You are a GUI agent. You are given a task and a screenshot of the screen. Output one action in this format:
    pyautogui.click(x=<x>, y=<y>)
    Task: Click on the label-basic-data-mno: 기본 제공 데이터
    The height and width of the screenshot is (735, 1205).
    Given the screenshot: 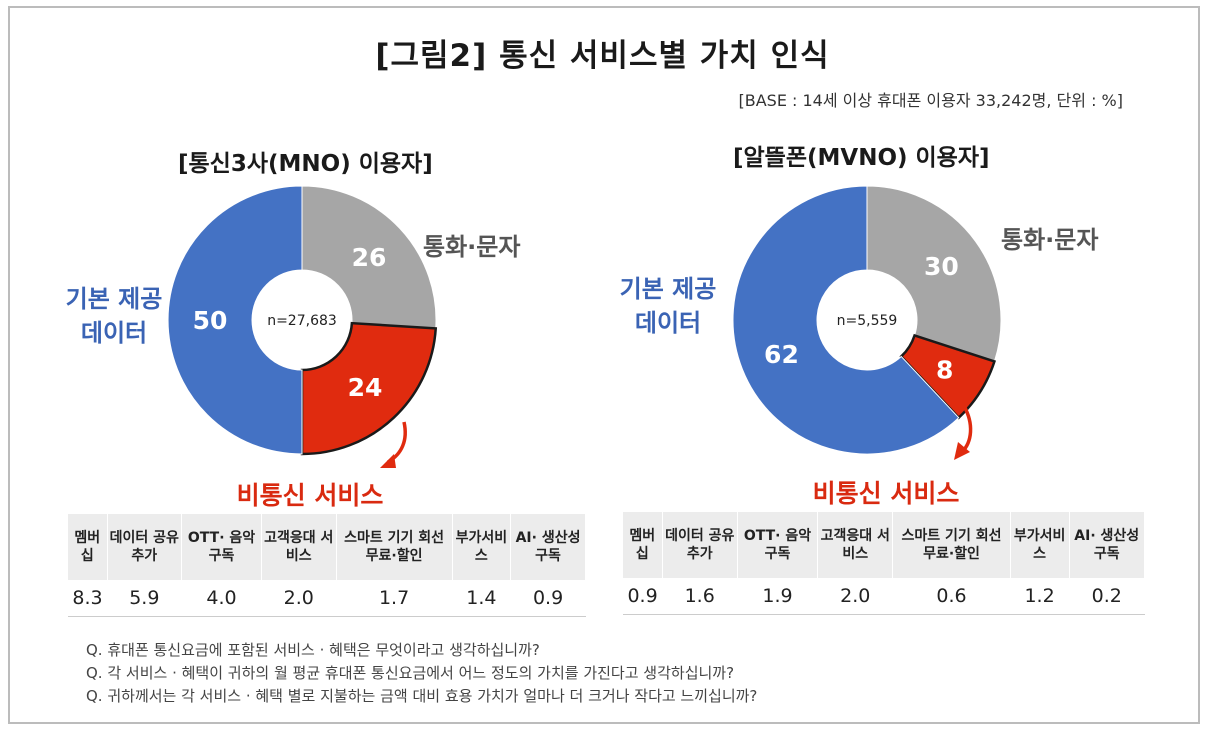 What is the action you would take?
    pyautogui.click(x=114, y=316)
    